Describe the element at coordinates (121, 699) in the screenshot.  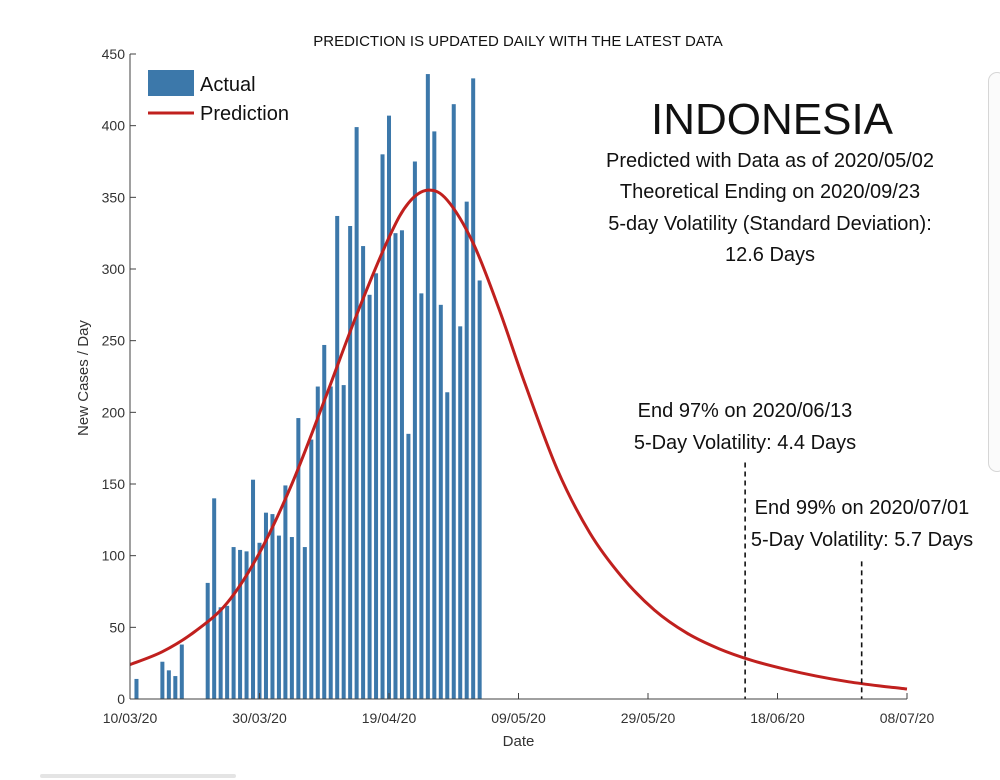
I see `y-tick-label: 0` at that location.